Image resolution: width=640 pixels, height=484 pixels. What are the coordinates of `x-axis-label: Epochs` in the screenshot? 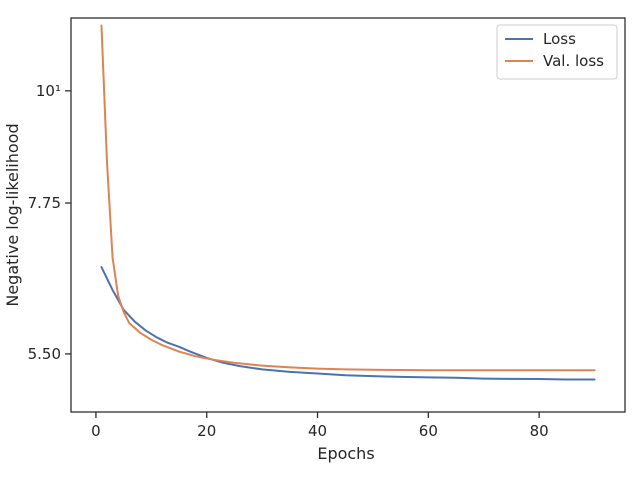 It's located at (345, 453).